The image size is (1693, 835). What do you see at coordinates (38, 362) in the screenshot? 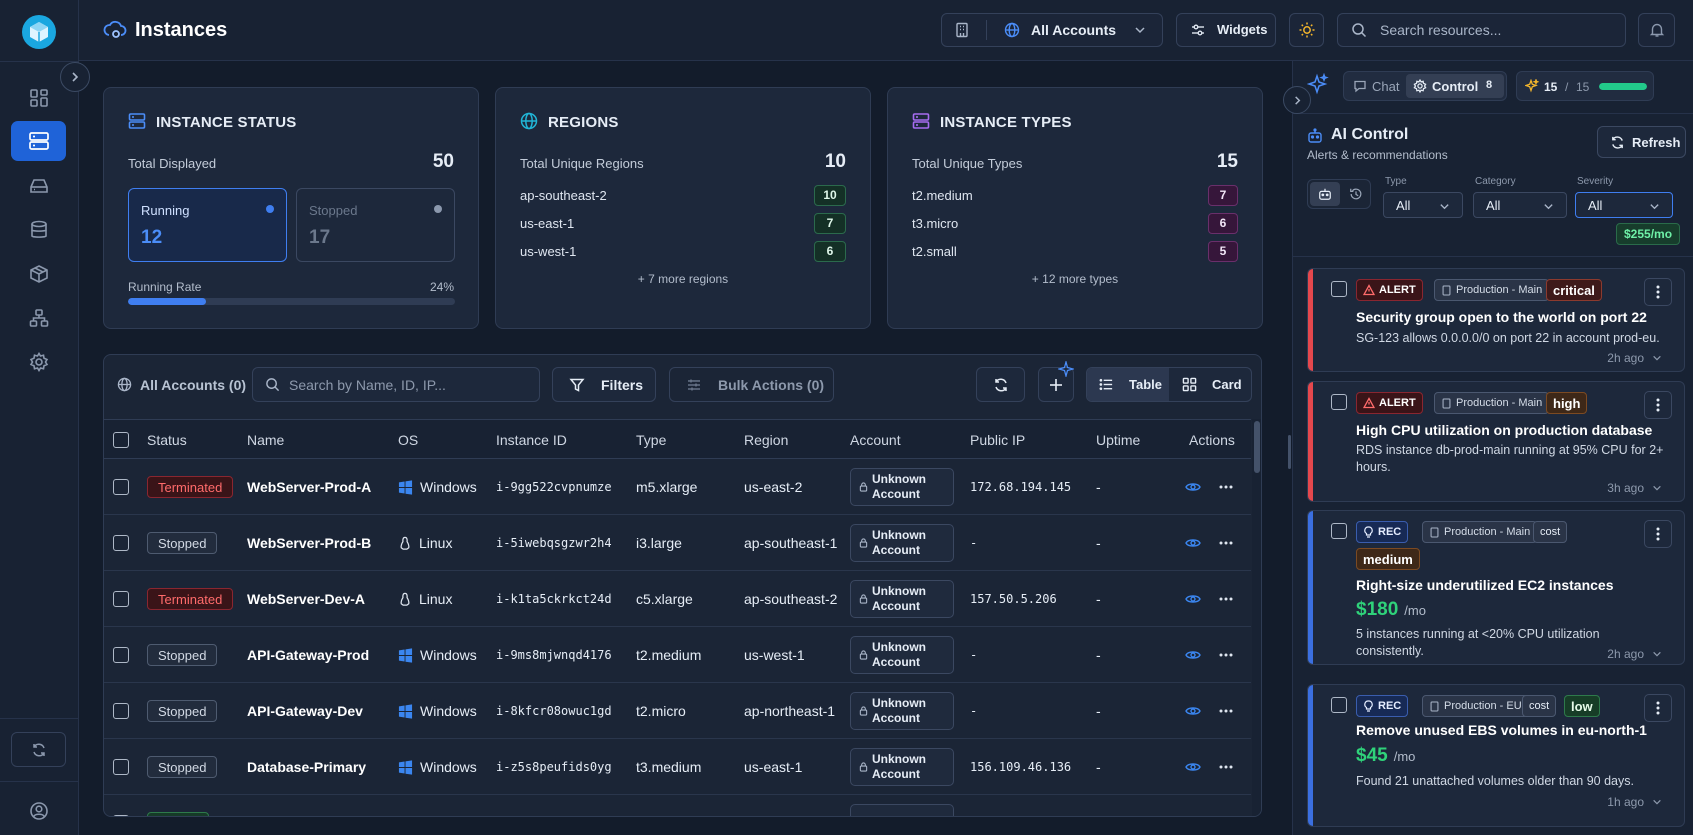
I see `nav-settings` at bounding box center [38, 362].